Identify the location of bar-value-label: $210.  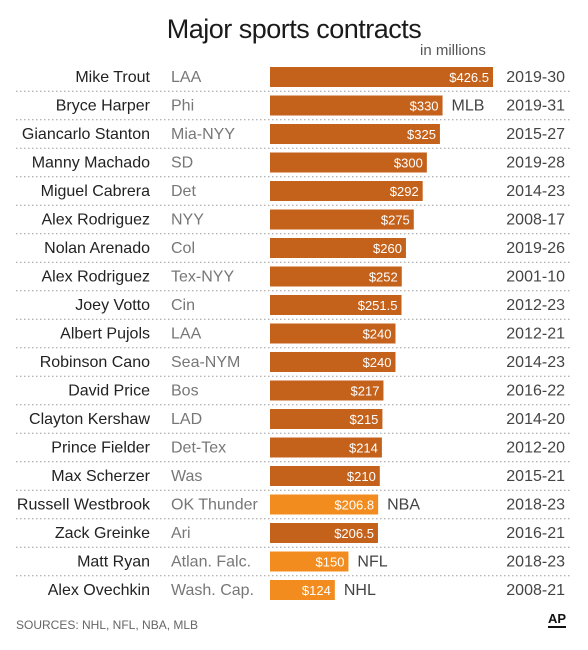
(361, 476).